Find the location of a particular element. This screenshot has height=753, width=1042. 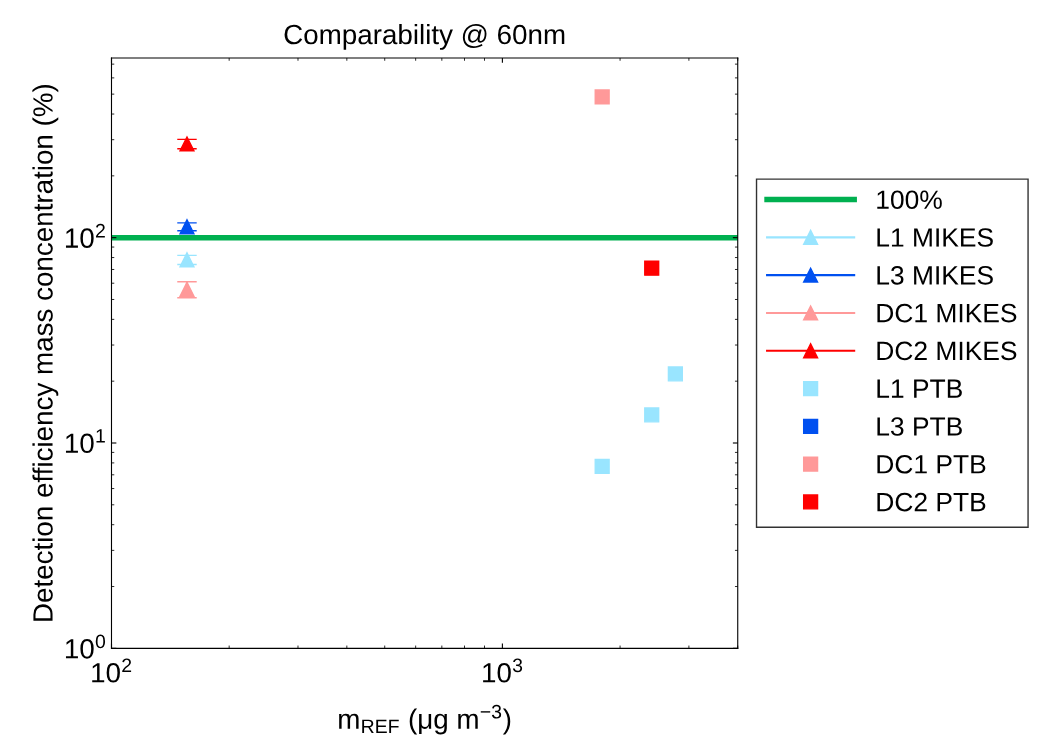

legend-label: DC2 PTB is located at coordinates (931, 502).